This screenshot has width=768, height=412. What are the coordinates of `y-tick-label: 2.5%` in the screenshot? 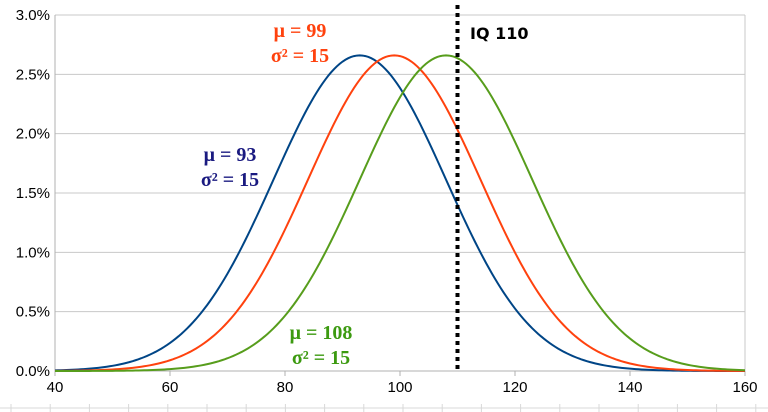 It's located at (33, 74).